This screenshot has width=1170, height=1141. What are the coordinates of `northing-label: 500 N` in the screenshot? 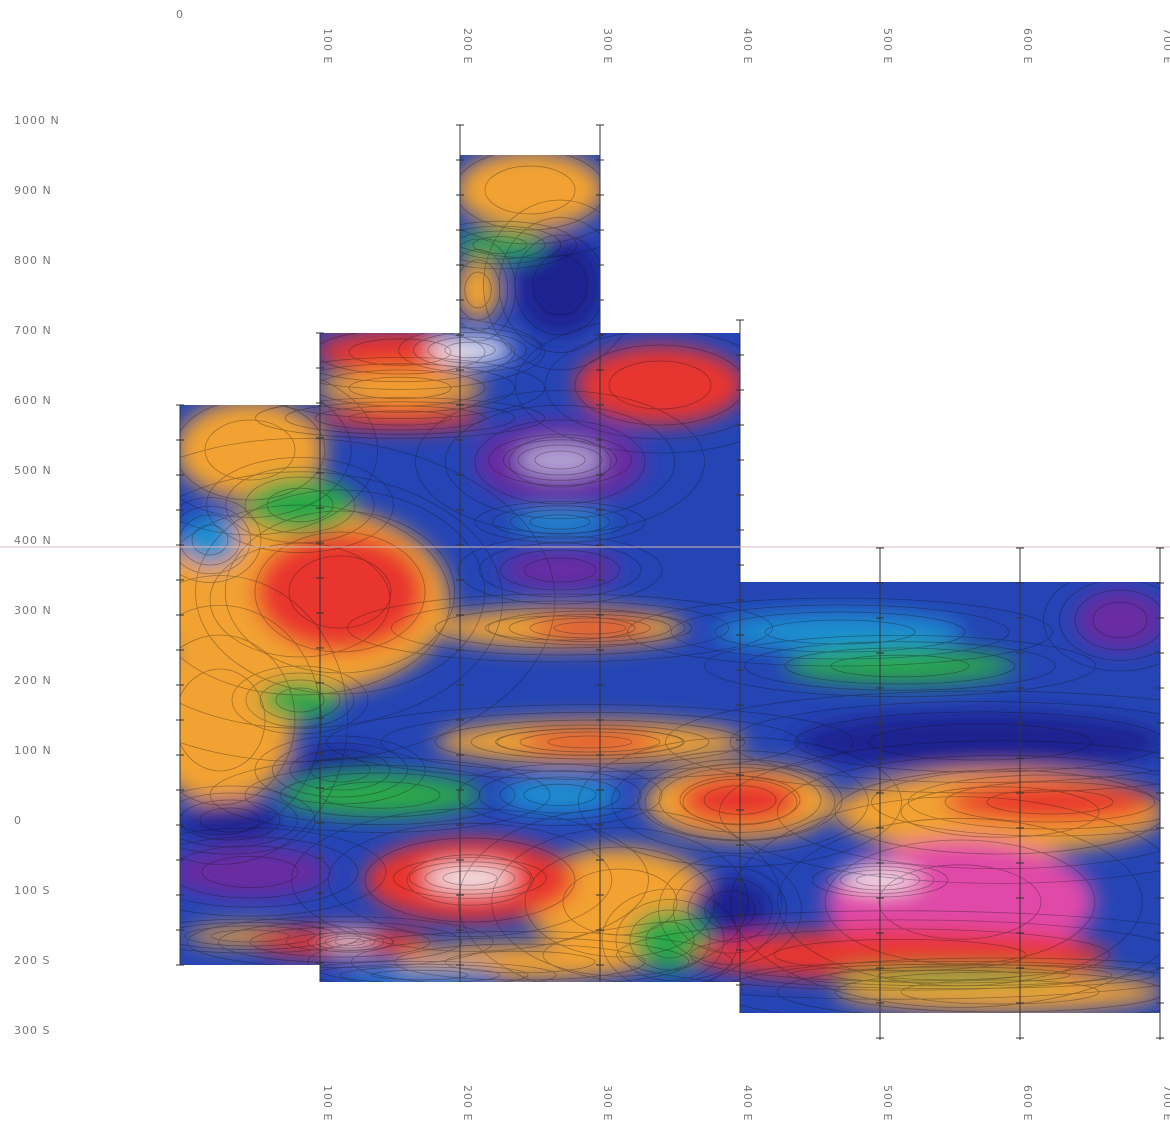 It's located at (33, 470).